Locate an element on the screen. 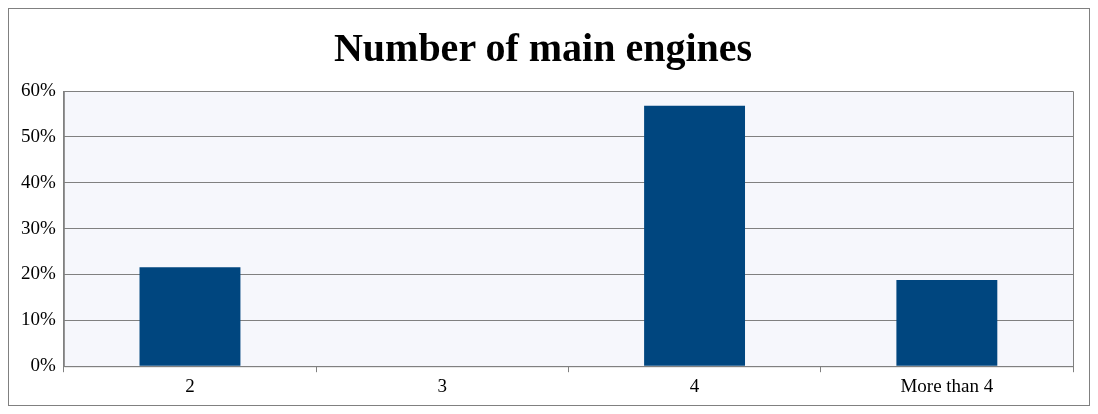 The image size is (1098, 414). y-tick-label: 30% is located at coordinates (38, 227).